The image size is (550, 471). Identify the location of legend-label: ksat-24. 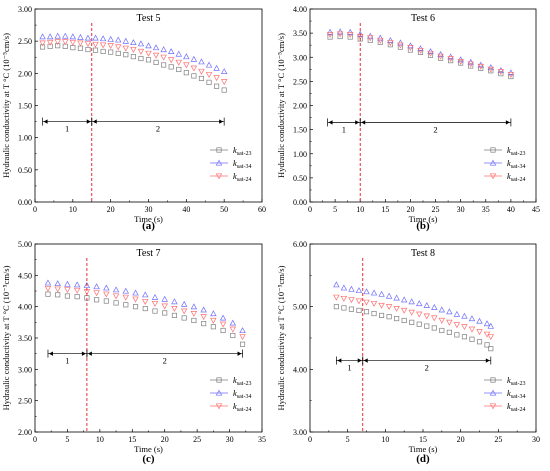
(516, 407).